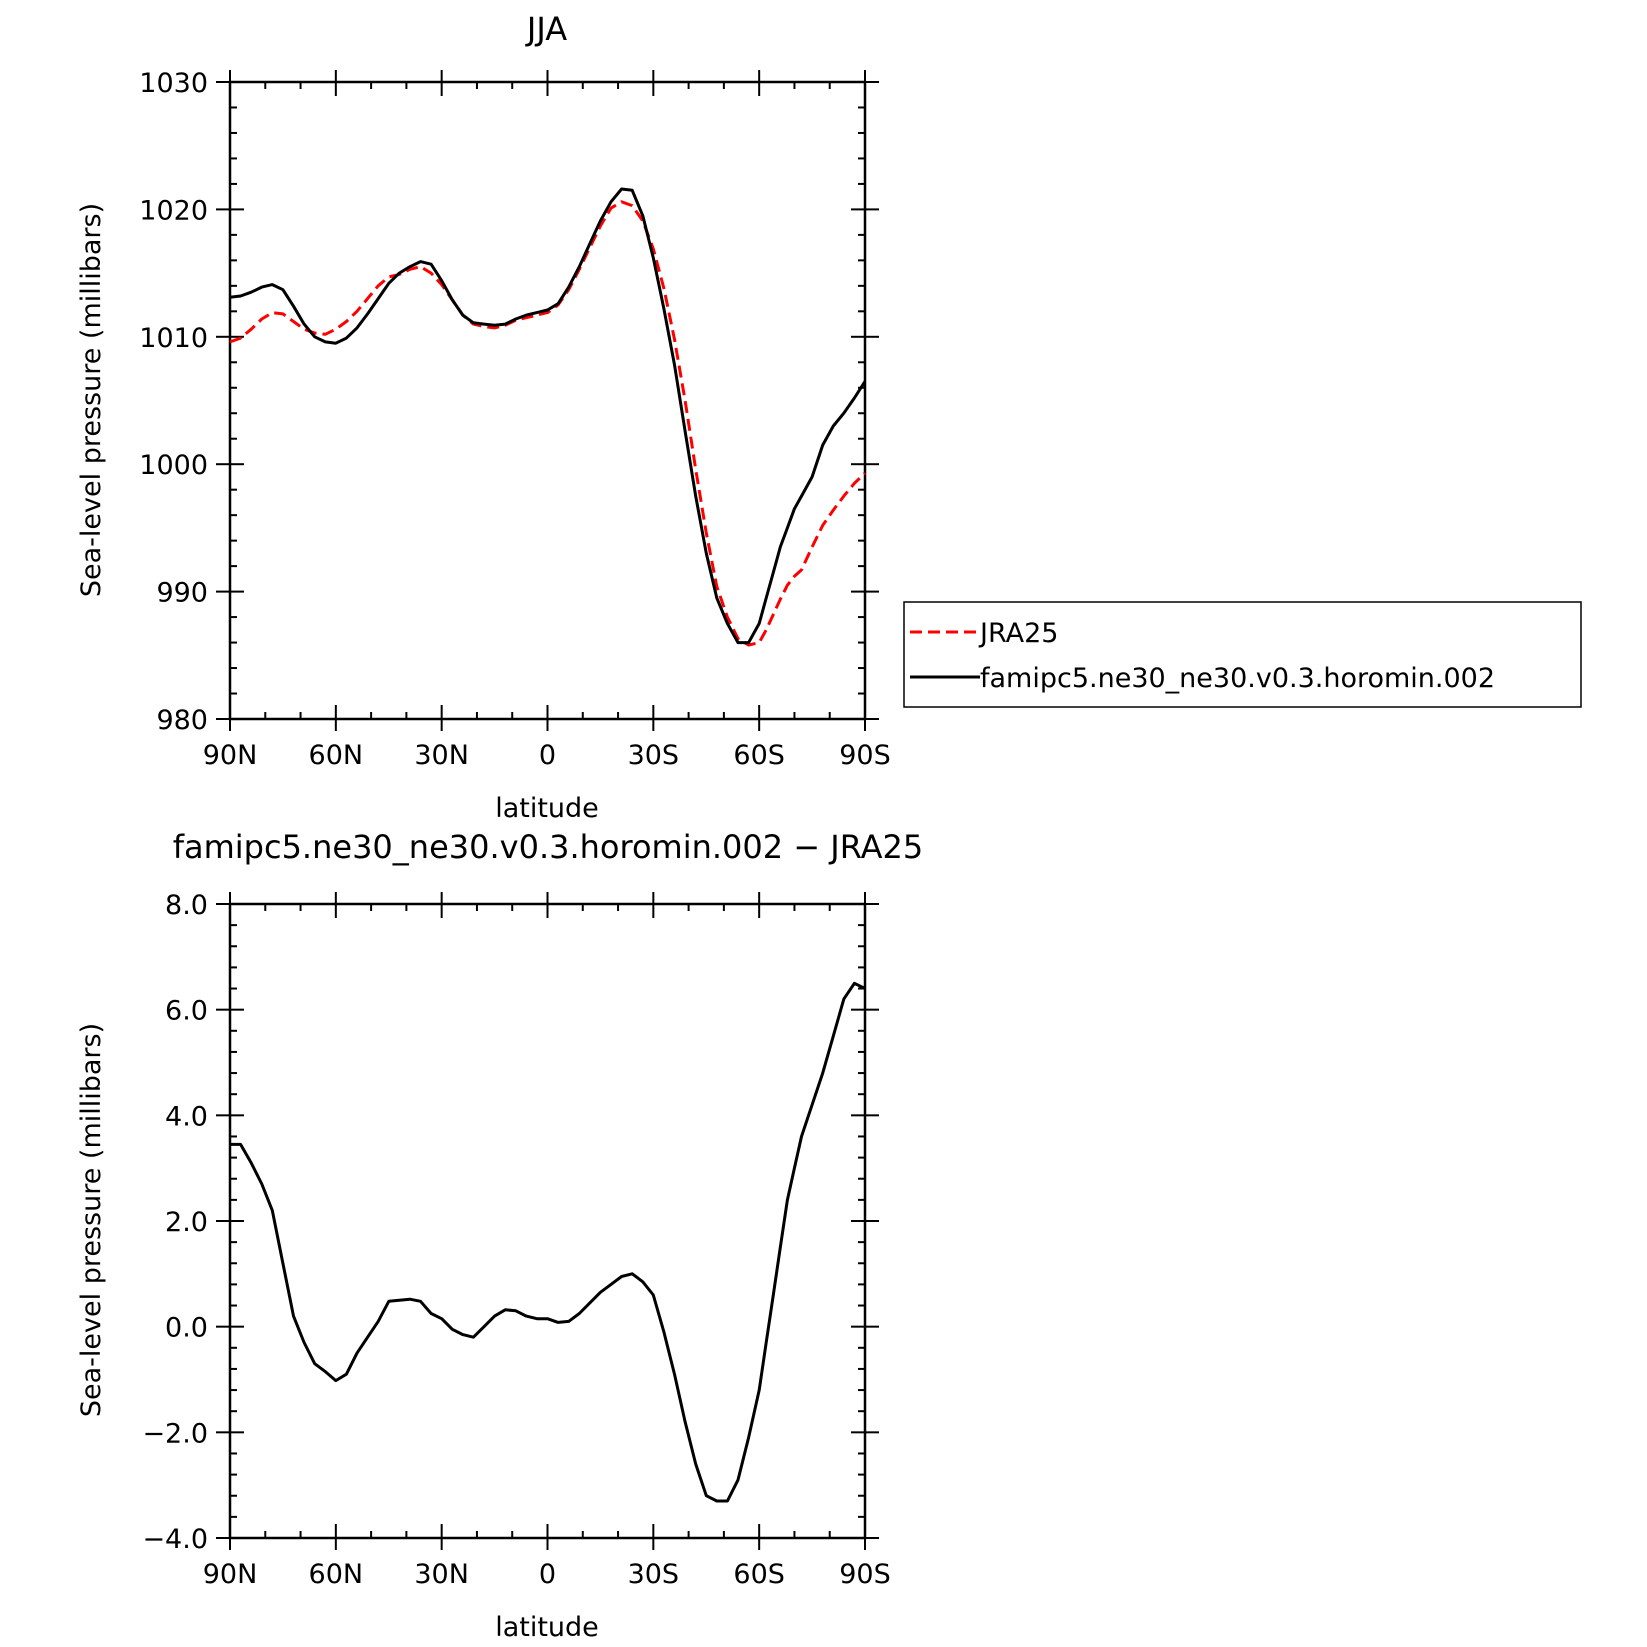 The height and width of the screenshot is (1647, 1647). What do you see at coordinates (546, 29) in the screenshot?
I see `top-plot-title: JJA` at bounding box center [546, 29].